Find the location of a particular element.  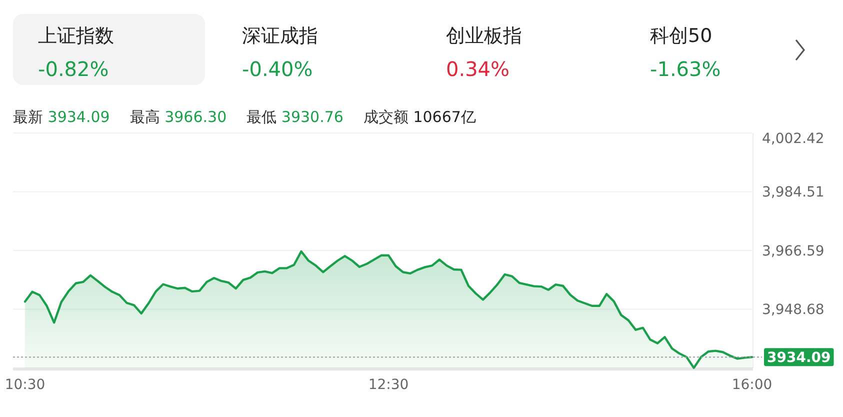

x-tick-label: 10:30 is located at coordinates (25, 385).